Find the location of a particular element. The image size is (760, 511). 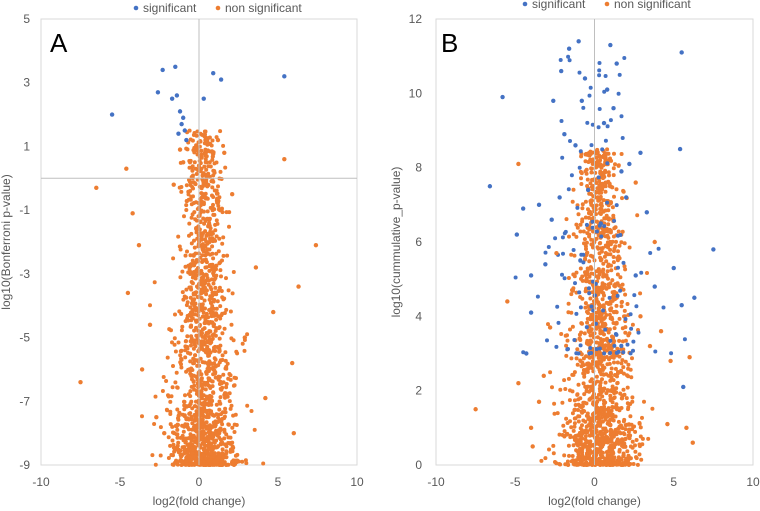

b-y-tick-label: 6 is located at coordinates (418, 242).